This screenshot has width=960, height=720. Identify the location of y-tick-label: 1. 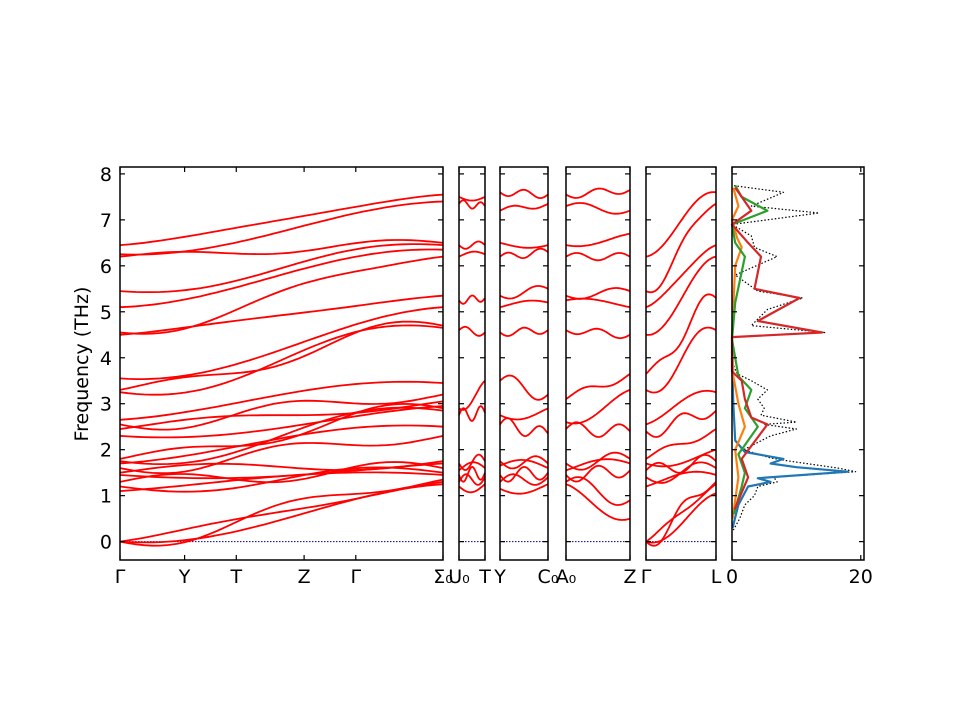
(106, 497).